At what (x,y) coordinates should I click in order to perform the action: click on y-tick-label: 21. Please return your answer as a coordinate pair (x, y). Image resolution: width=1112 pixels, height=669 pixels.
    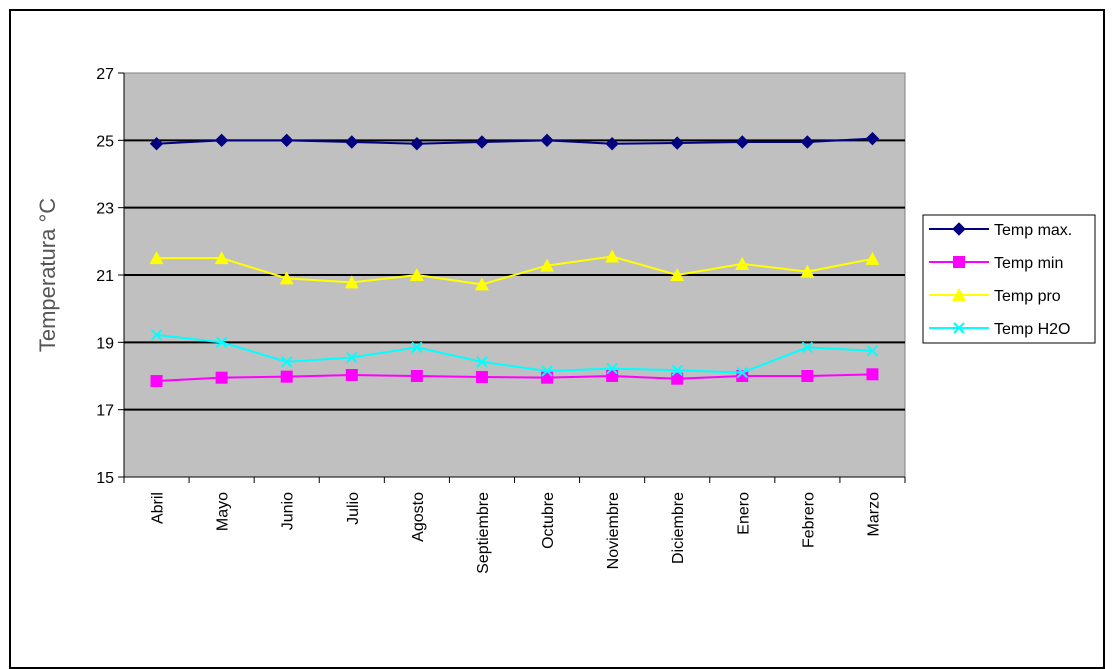
    Looking at the image, I should click on (105, 276).